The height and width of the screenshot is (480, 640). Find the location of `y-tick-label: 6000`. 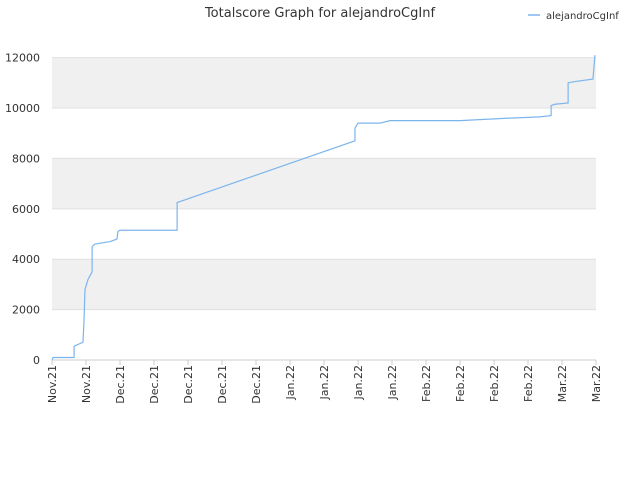

y-tick-label: 6000 is located at coordinates (26, 209).